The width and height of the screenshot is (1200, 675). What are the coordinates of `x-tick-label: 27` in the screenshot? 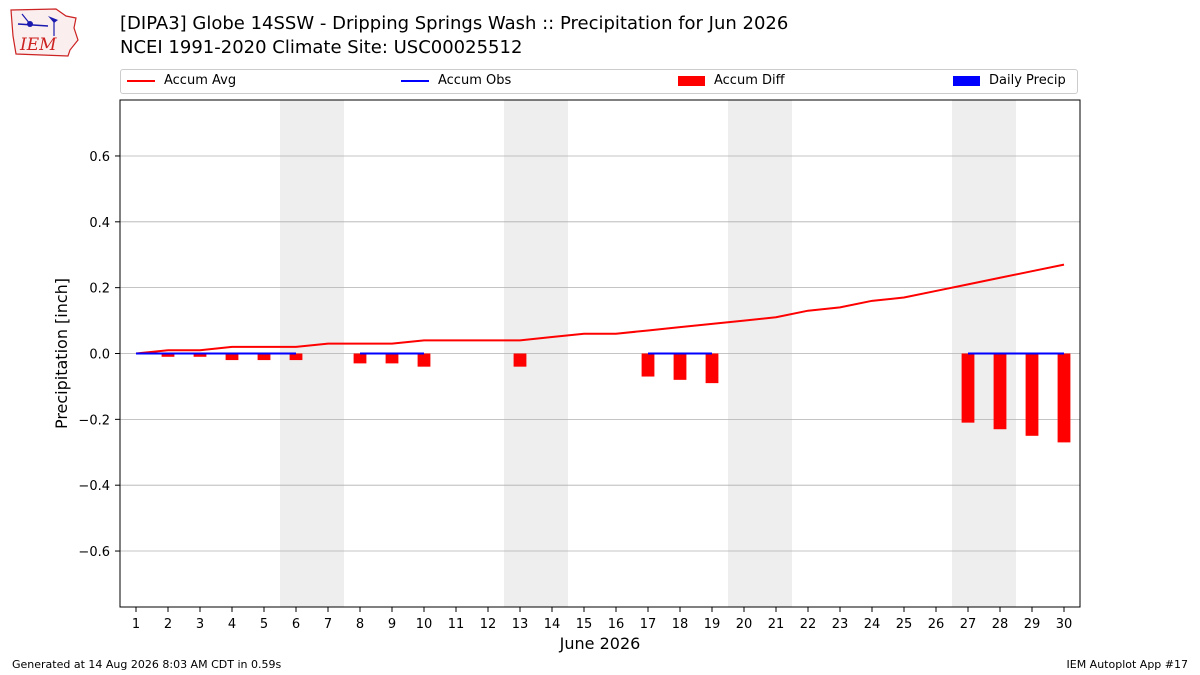 It's located at (968, 624).